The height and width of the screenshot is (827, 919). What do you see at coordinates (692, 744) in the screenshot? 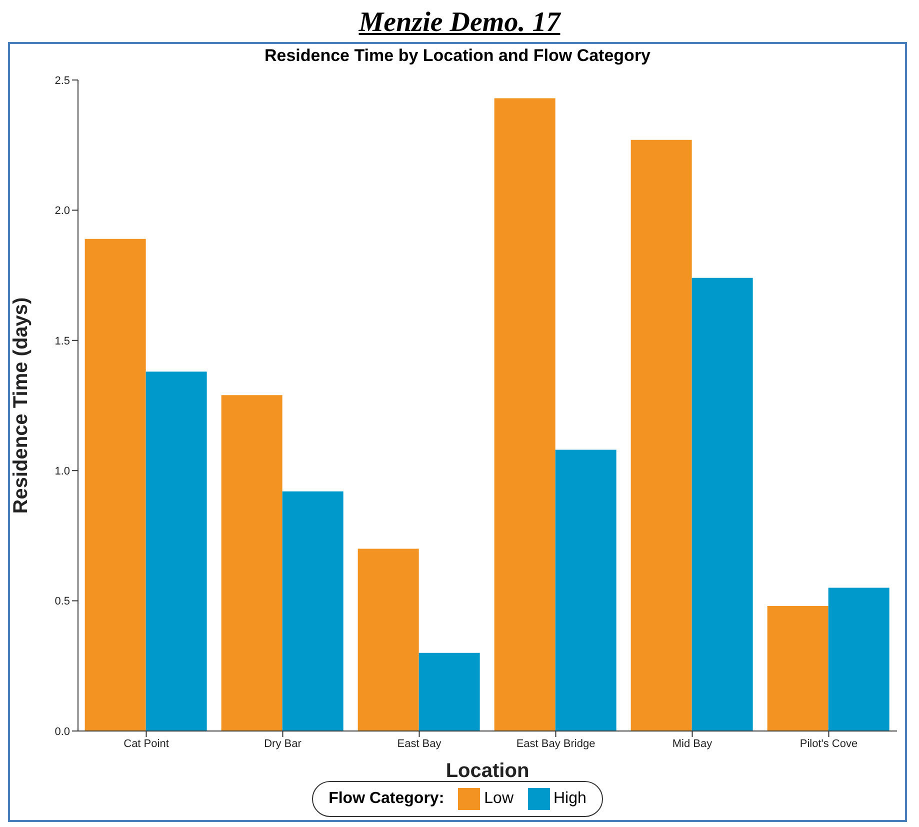
I see `x-tick-label: Mid Bay` at bounding box center [692, 744].